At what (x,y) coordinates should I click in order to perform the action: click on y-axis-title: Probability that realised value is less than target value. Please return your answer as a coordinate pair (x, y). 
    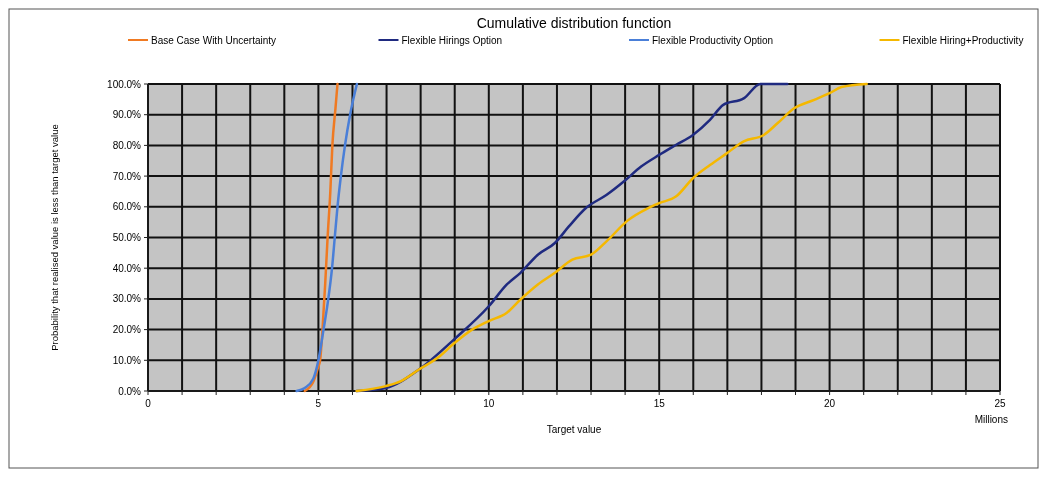
    Looking at the image, I should click on (54, 237).